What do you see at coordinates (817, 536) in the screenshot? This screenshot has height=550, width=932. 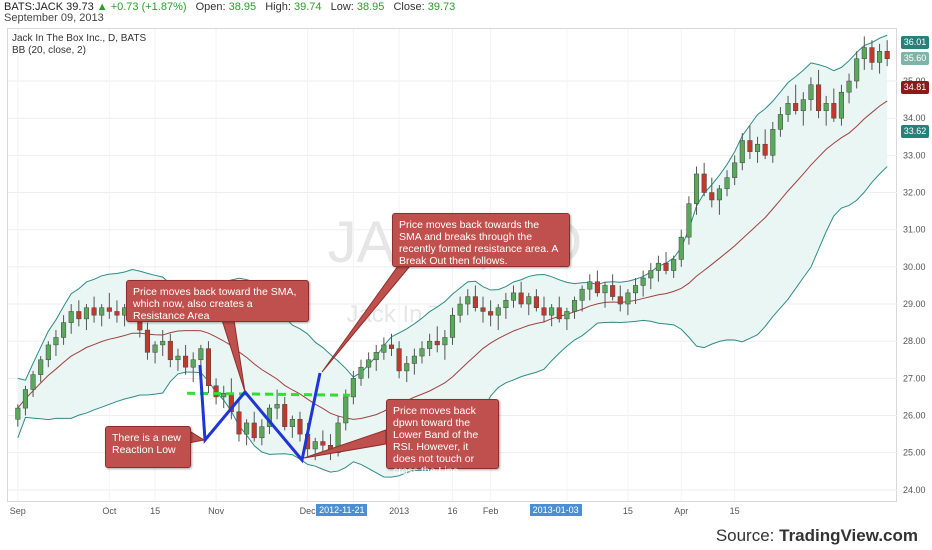 I see `source-credit: Source: TradingView.com` at bounding box center [817, 536].